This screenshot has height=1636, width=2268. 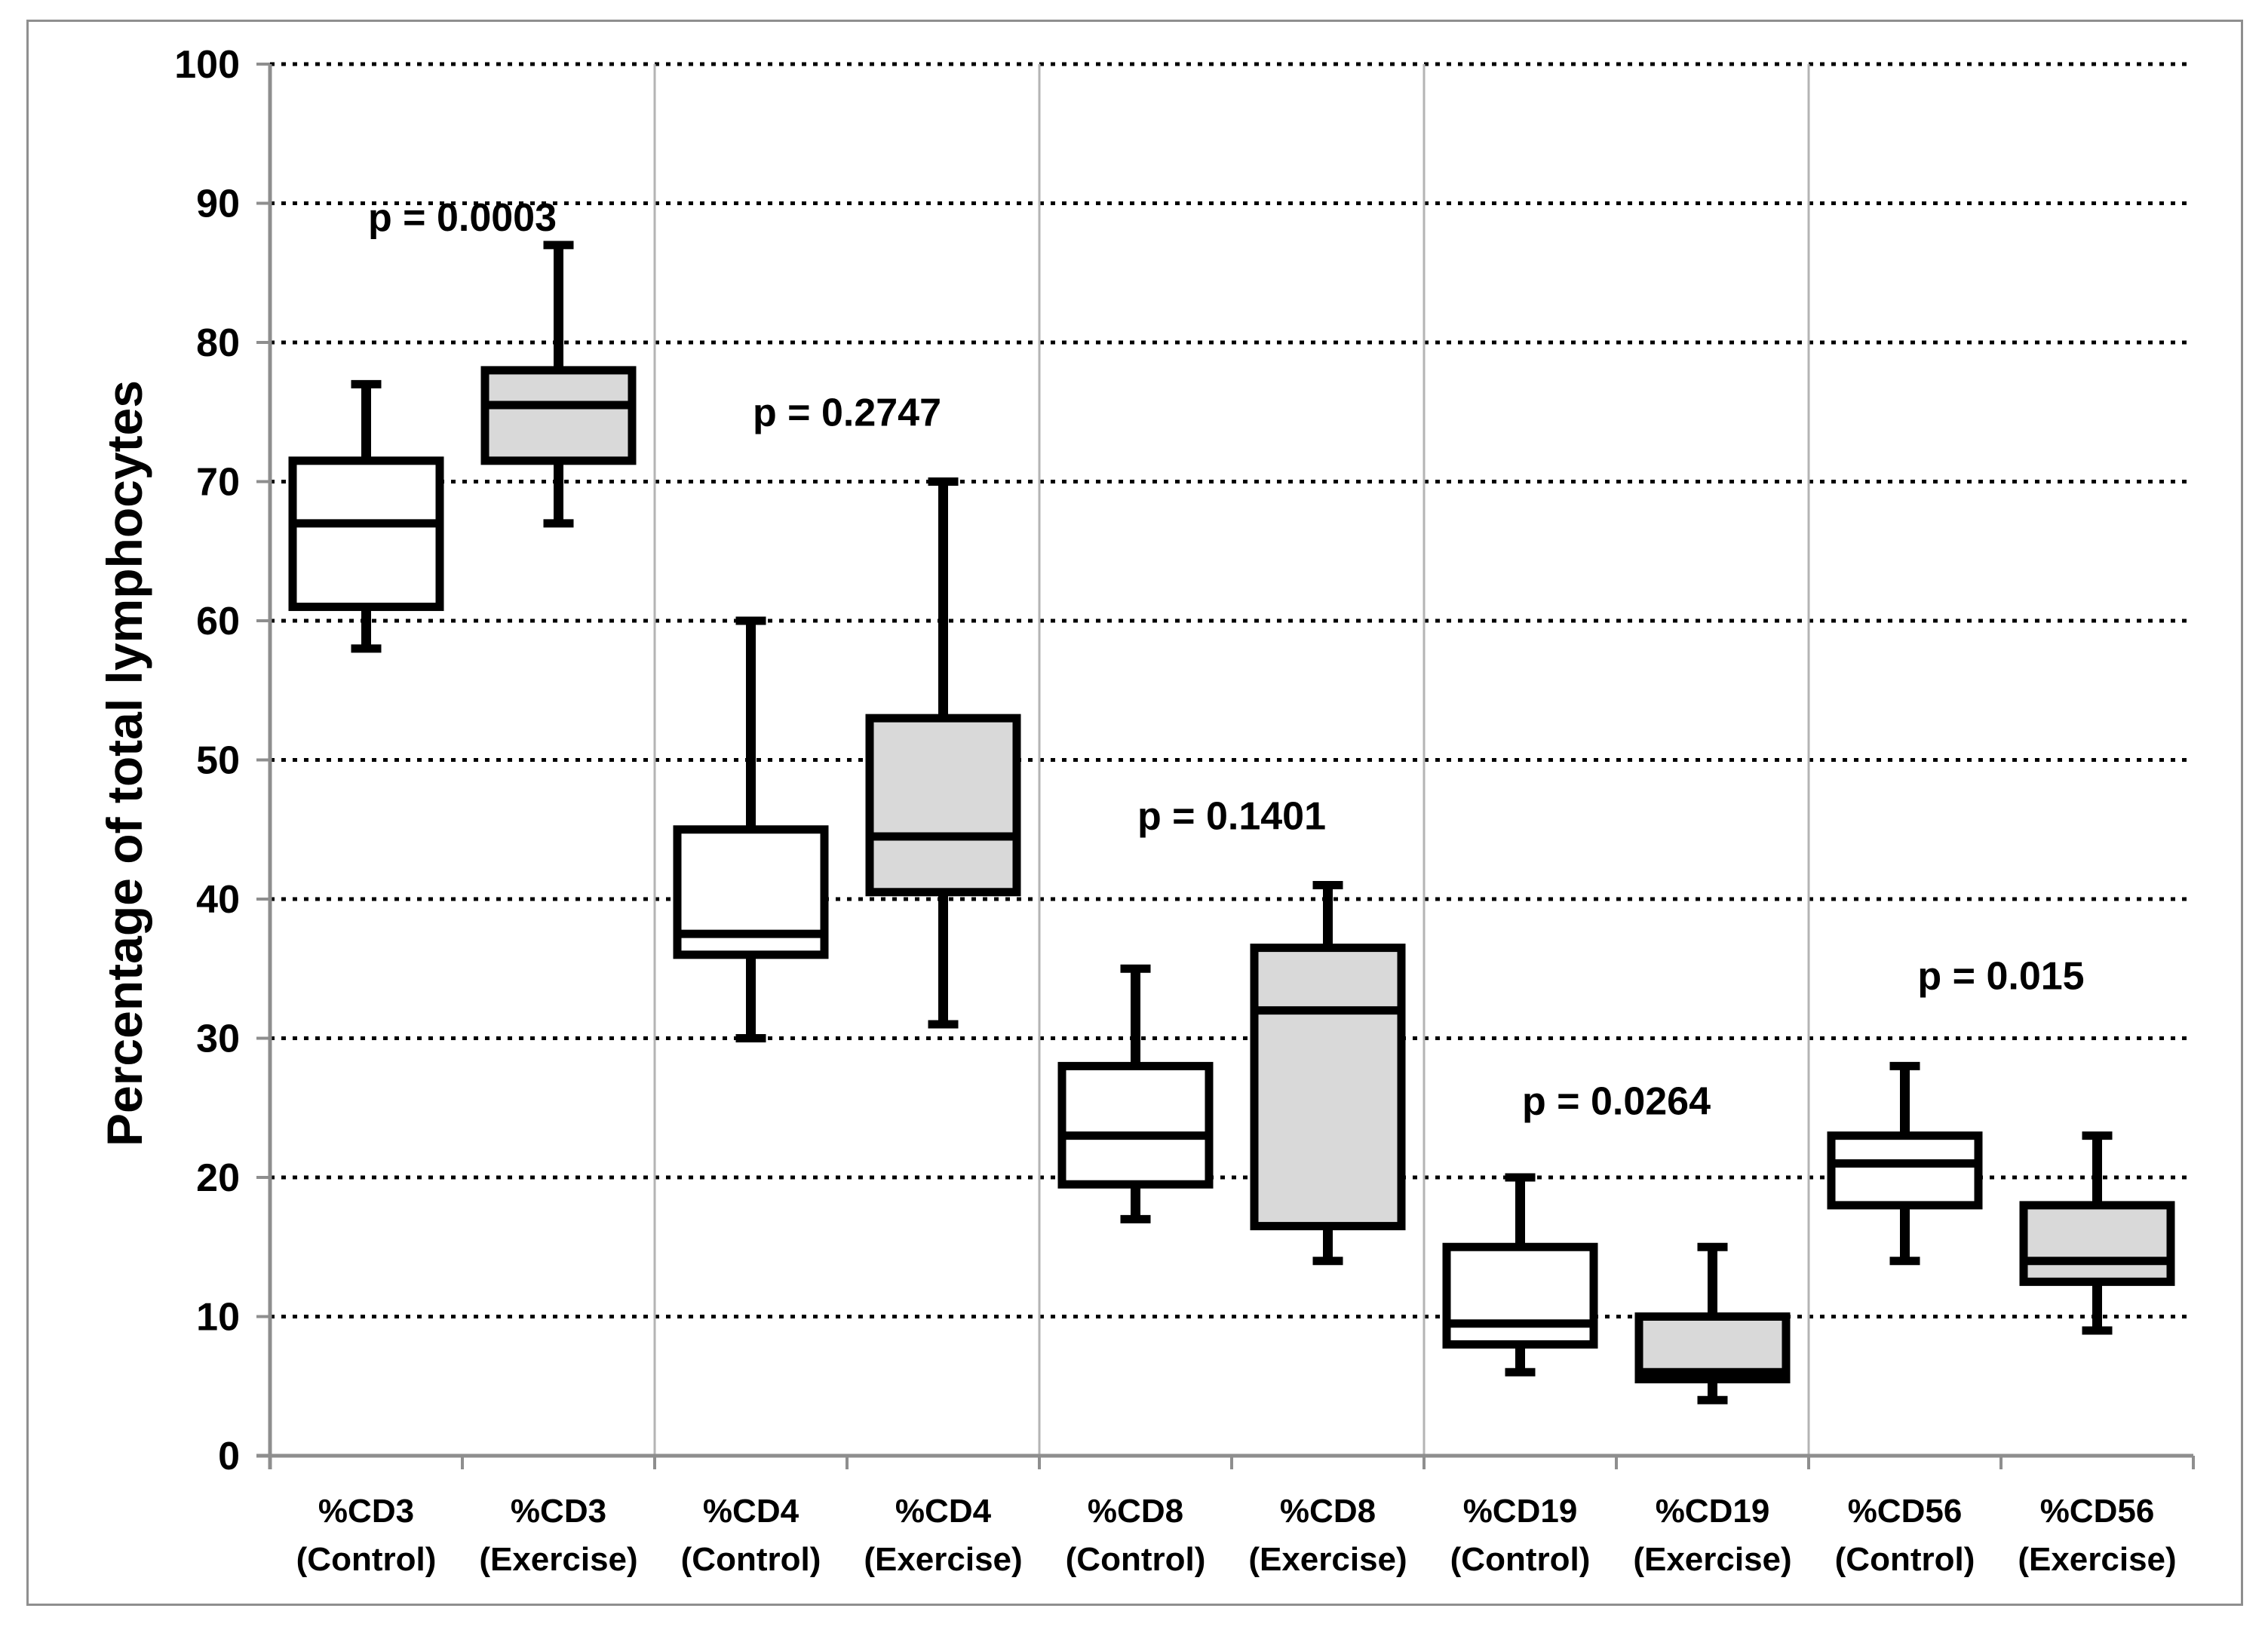 I want to click on y-tick-label-90: 90, so click(x=218, y=204).